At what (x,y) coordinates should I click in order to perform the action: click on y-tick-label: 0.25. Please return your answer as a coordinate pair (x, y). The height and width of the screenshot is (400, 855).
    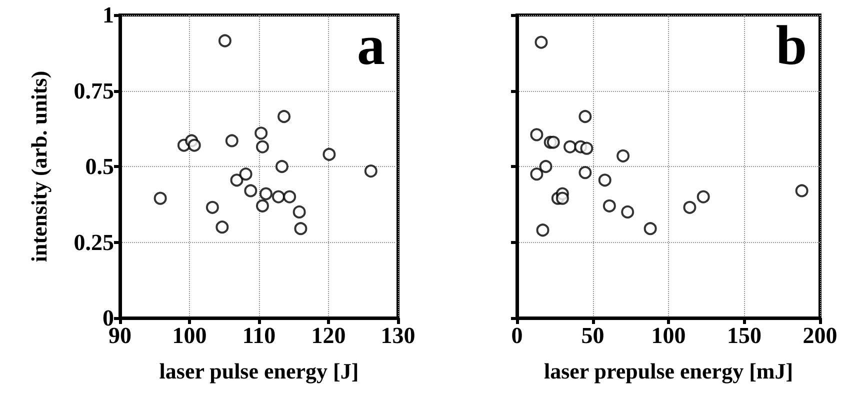
    Looking at the image, I should click on (94, 242).